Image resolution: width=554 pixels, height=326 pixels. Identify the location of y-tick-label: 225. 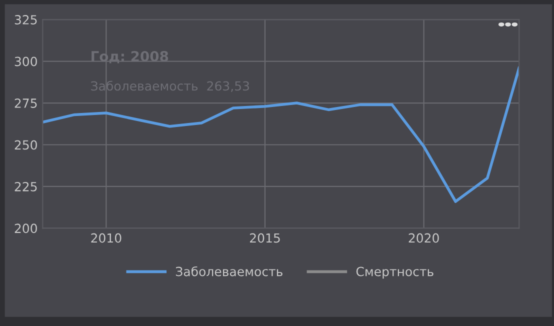
(25, 187).